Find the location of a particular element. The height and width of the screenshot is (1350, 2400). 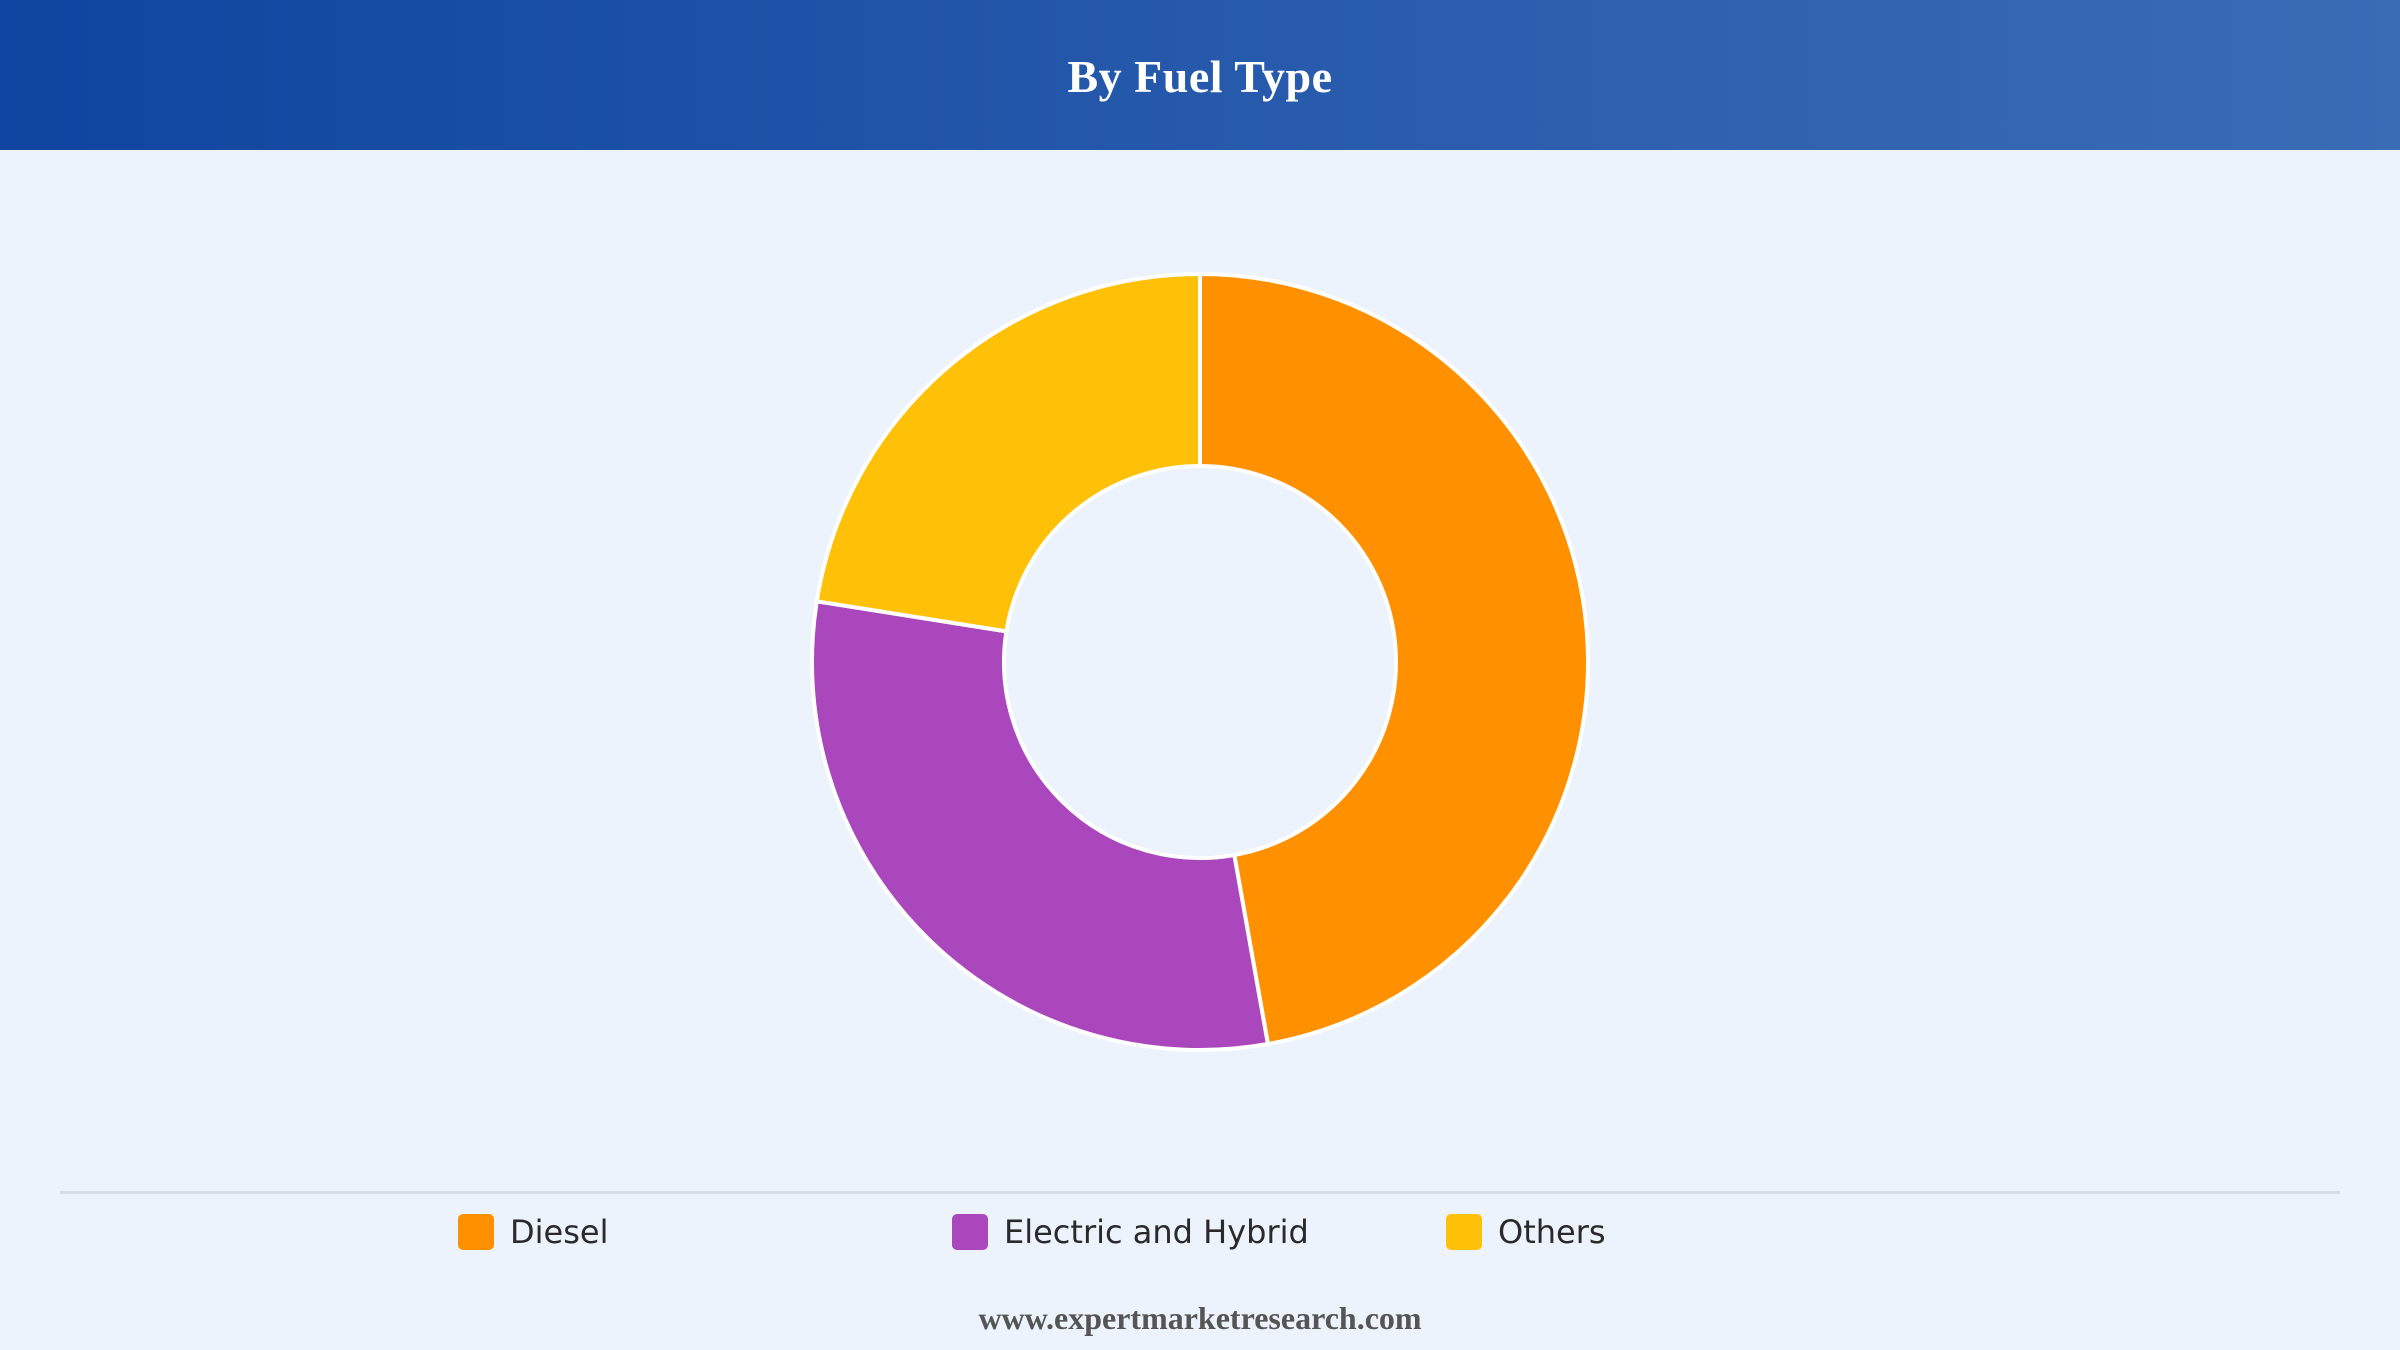

donut-slice-others is located at coordinates (1008, 453).